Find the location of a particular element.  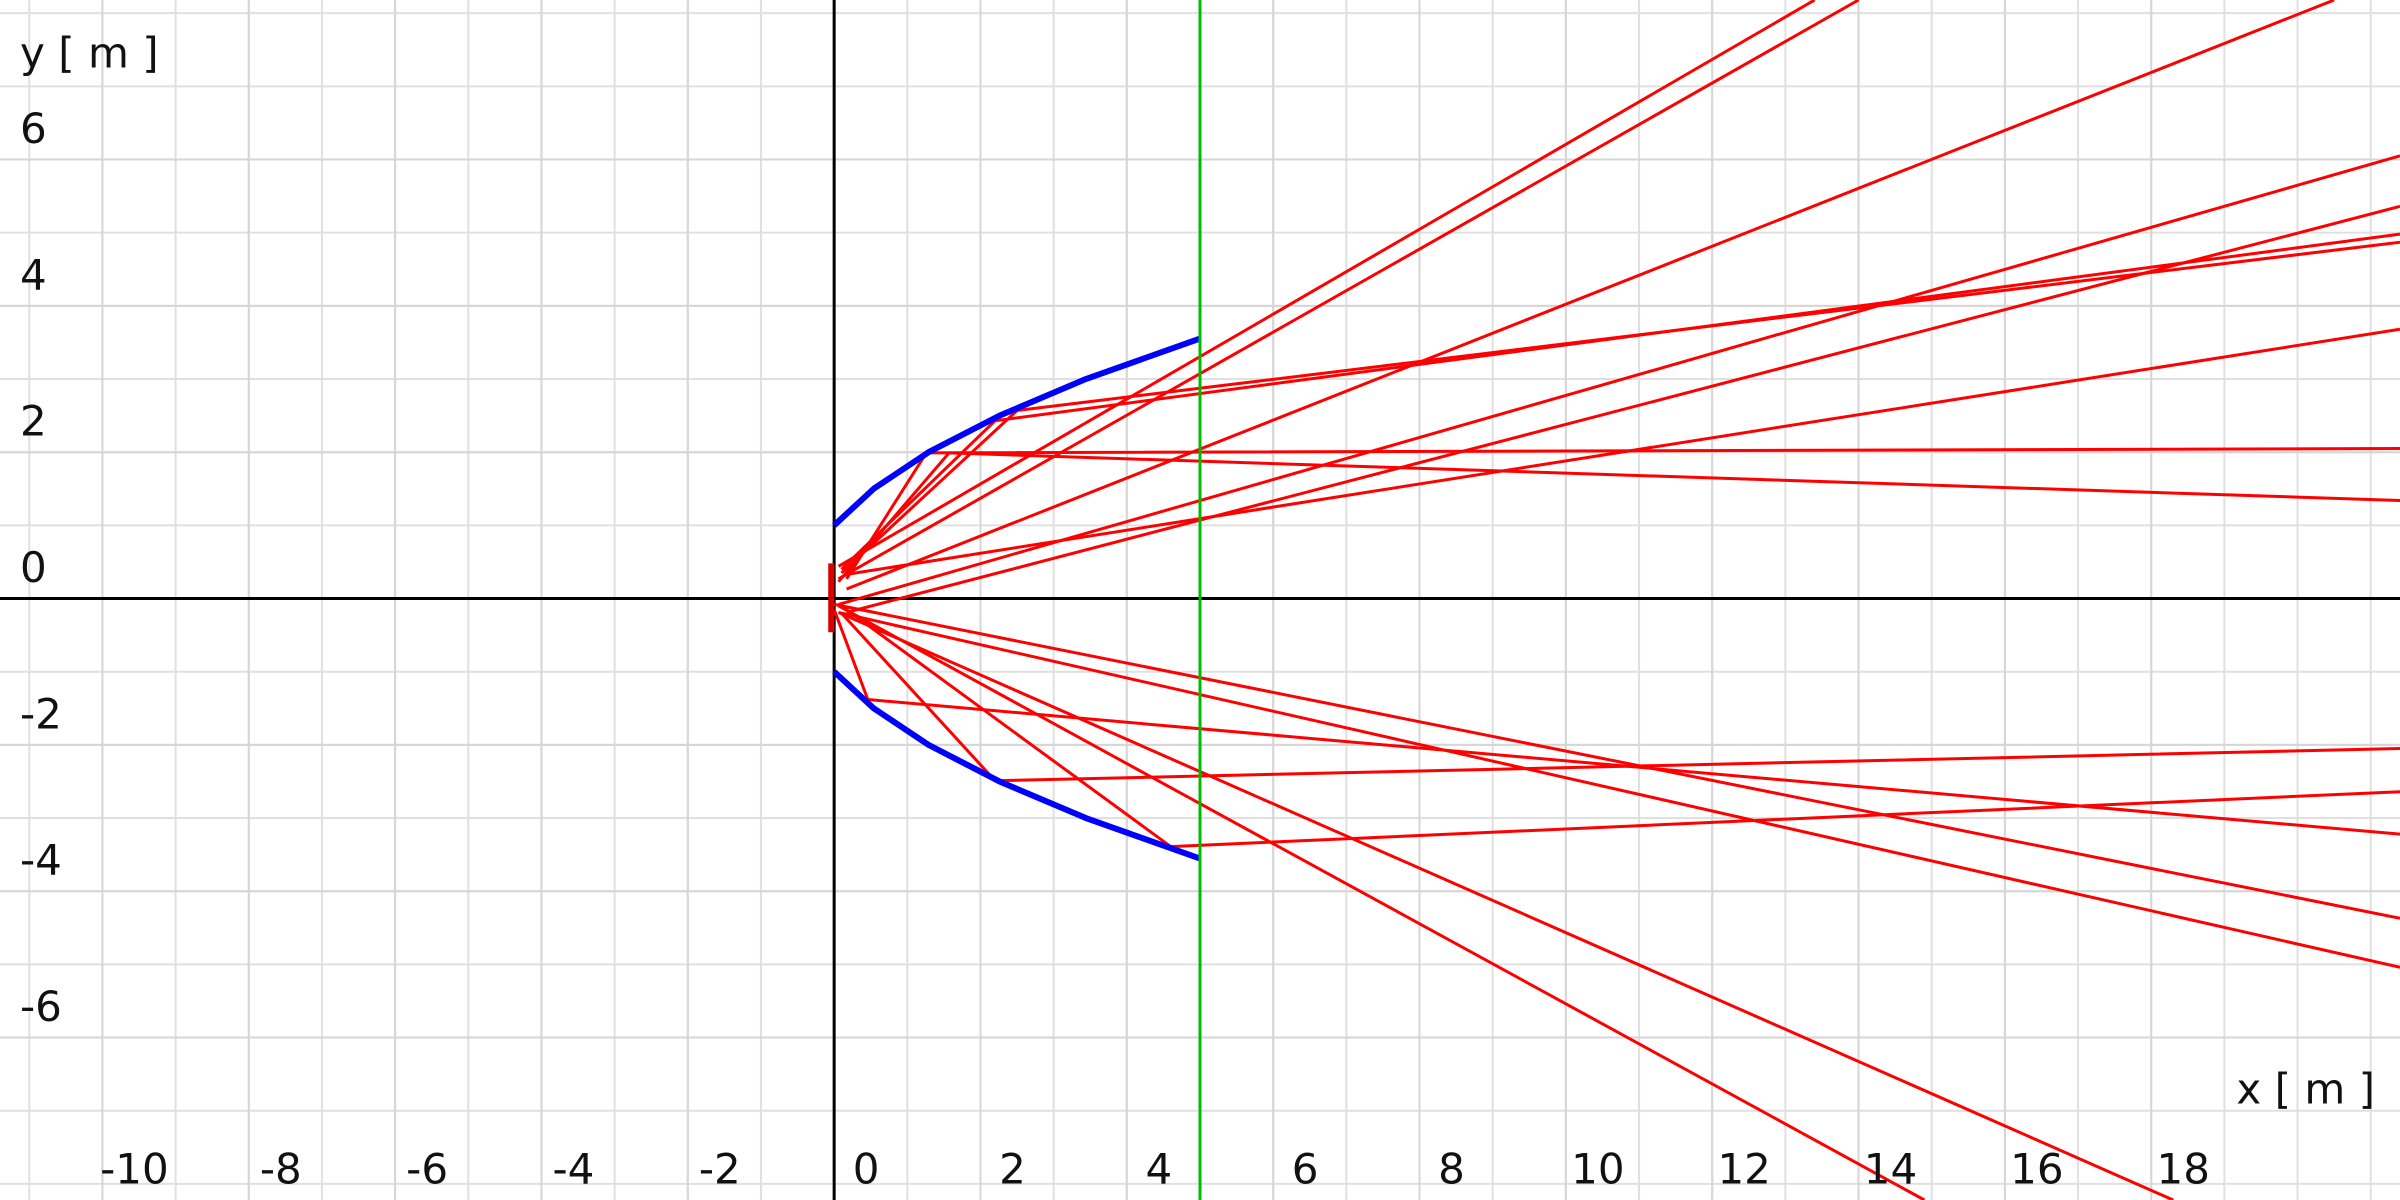

x-tick-label: 16 is located at coordinates (2036, 1169).